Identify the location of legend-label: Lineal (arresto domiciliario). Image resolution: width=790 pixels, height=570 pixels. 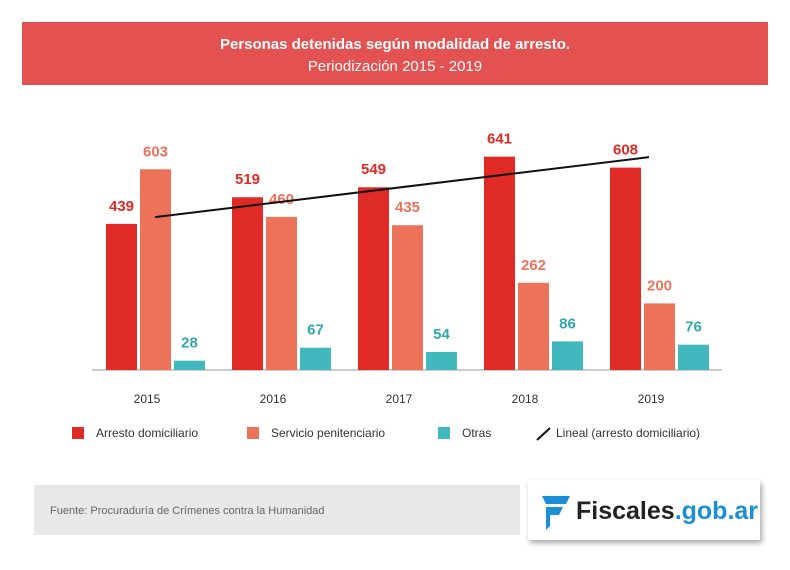
(628, 433).